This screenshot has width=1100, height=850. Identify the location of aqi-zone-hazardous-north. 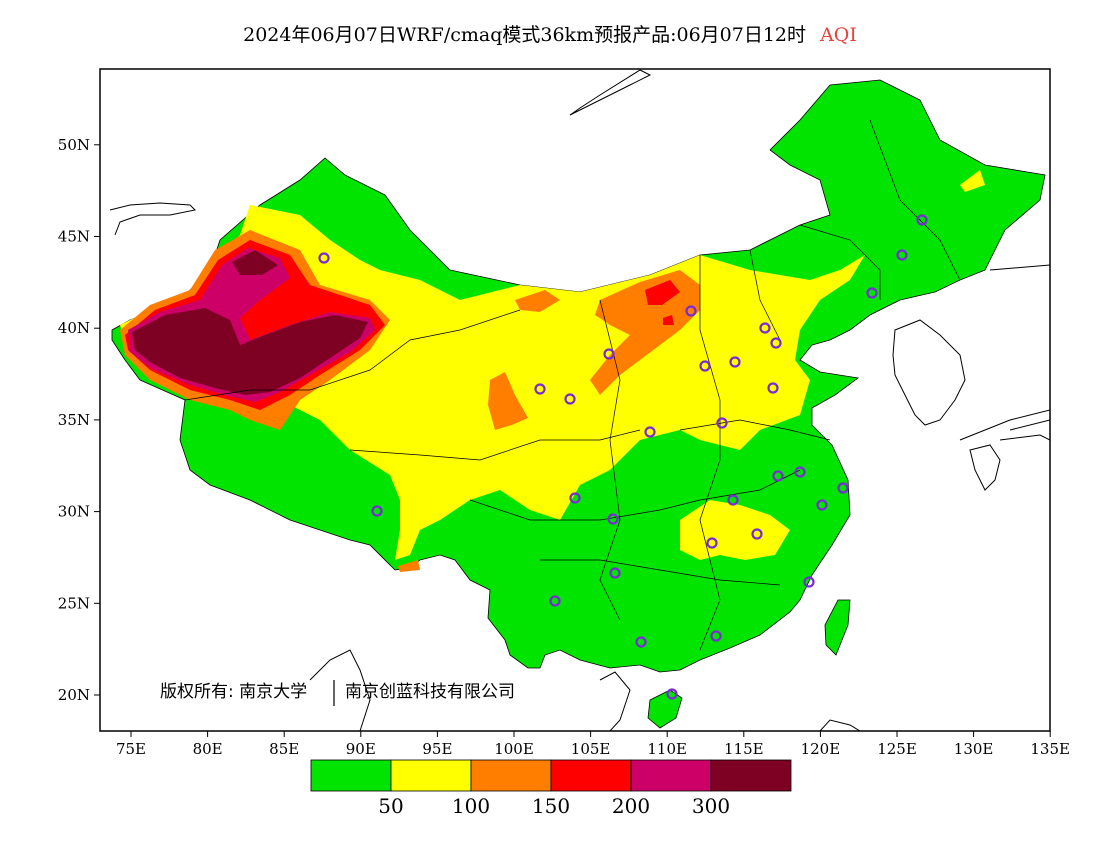
(255, 262).